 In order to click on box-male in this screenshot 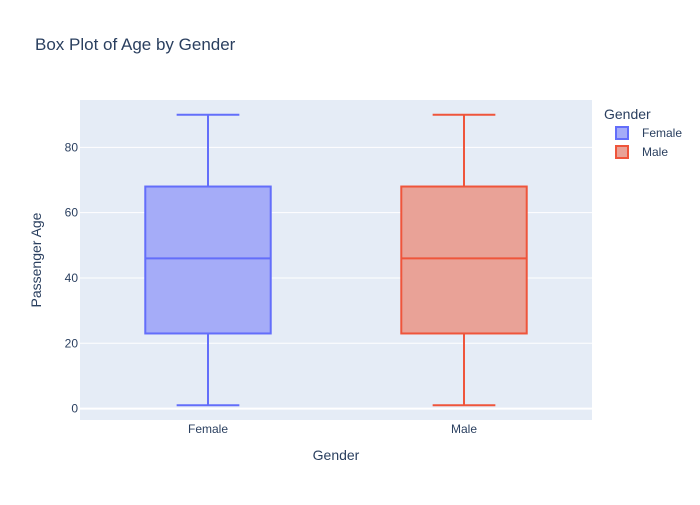, I will do `click(464, 260)`.